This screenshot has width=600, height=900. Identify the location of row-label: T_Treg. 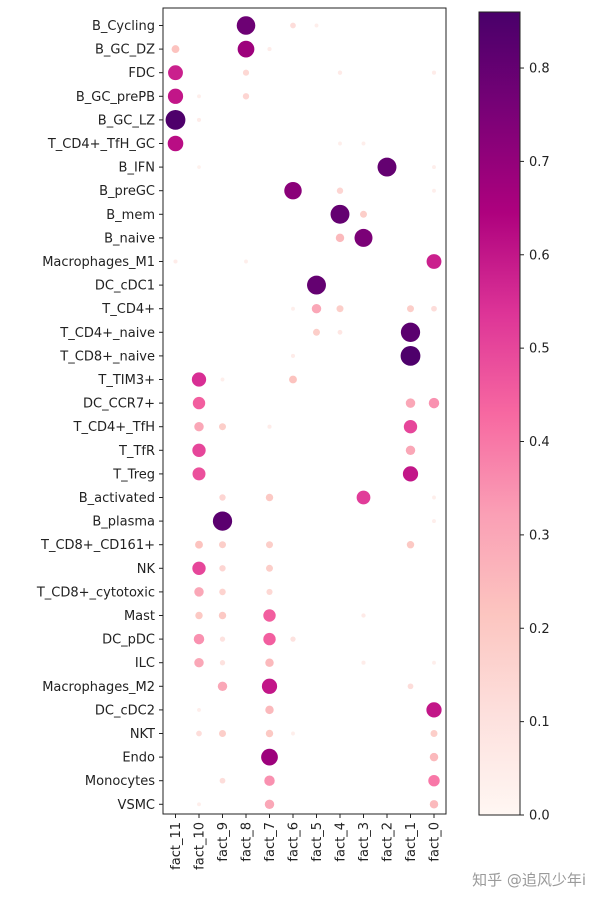
(133, 474).